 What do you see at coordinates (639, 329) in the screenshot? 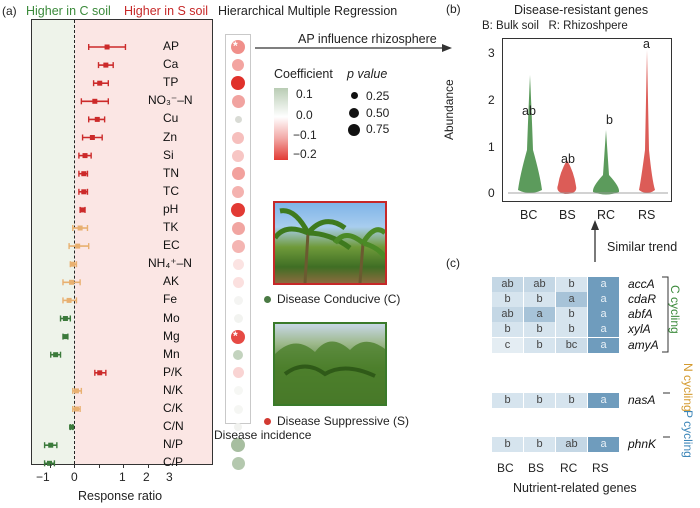
I see `gene-label: xylA` at bounding box center [639, 329].